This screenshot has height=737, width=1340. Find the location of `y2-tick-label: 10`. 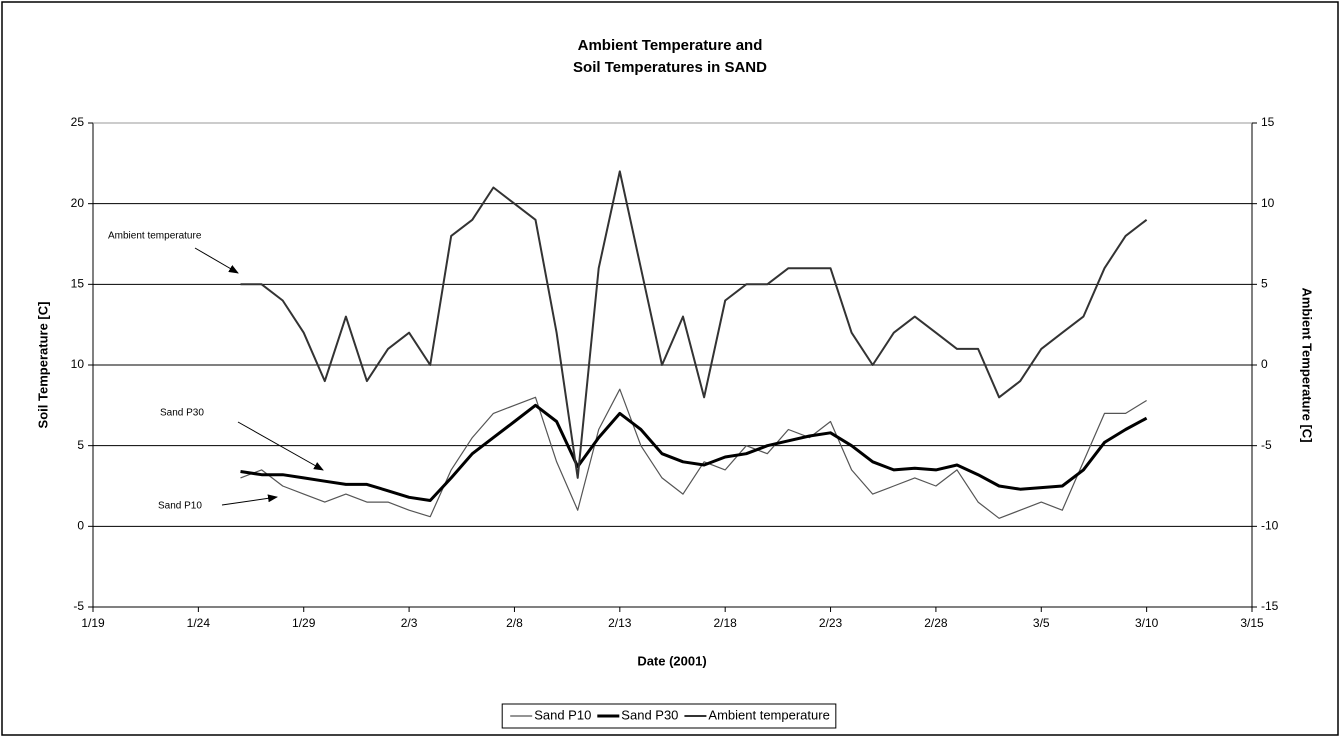

y2-tick-label: 10 is located at coordinates (1268, 203).